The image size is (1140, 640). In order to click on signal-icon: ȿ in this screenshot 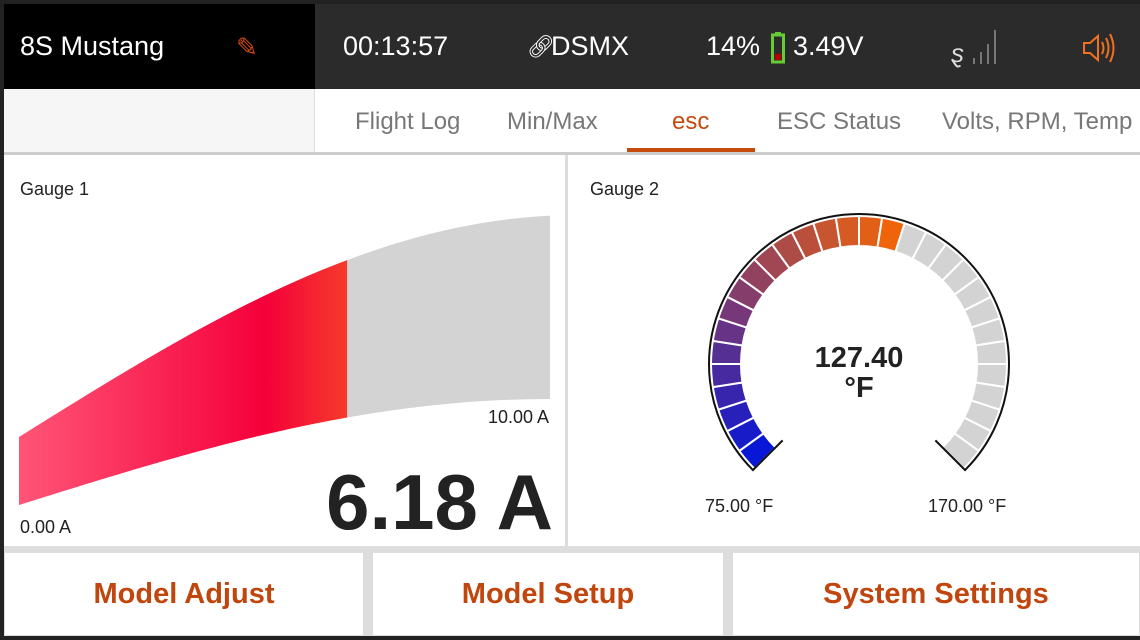, I will do `click(973, 49)`.